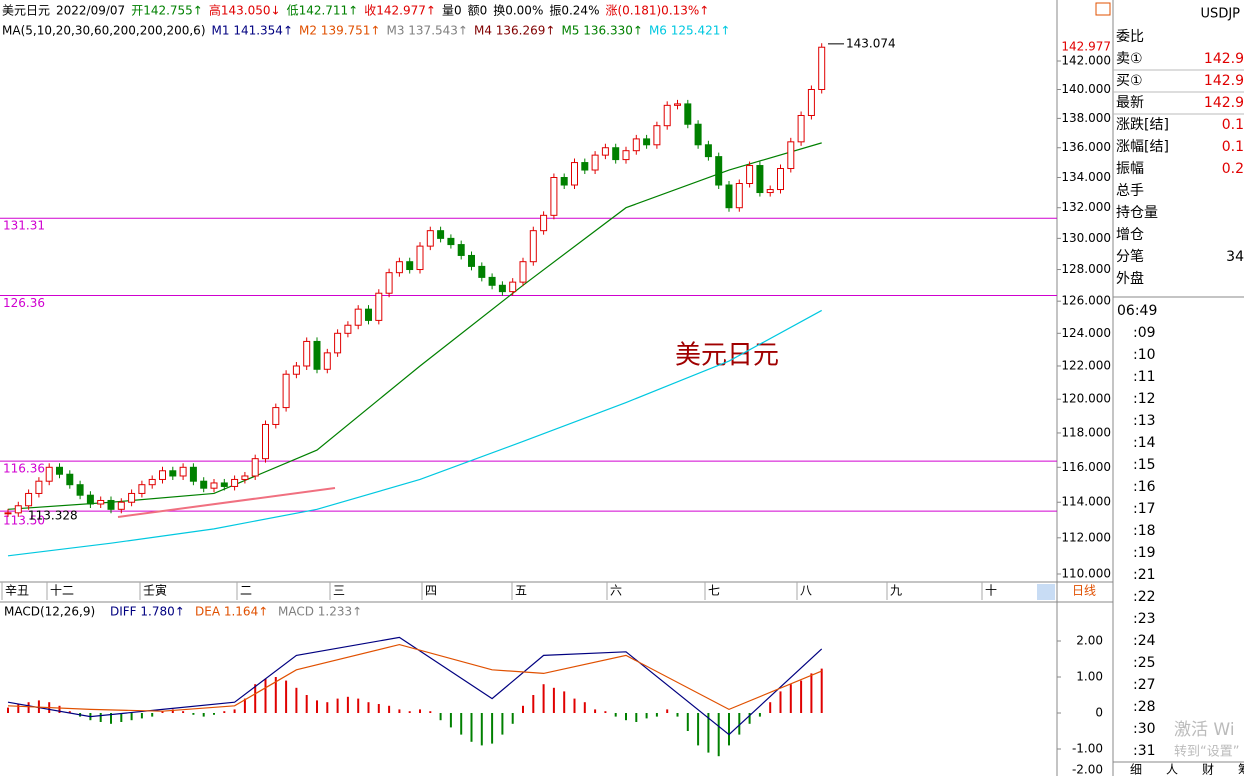  What do you see at coordinates (147, 612) in the screenshot?
I see `macd-diff: DIFF 1.780↑` at bounding box center [147, 612].